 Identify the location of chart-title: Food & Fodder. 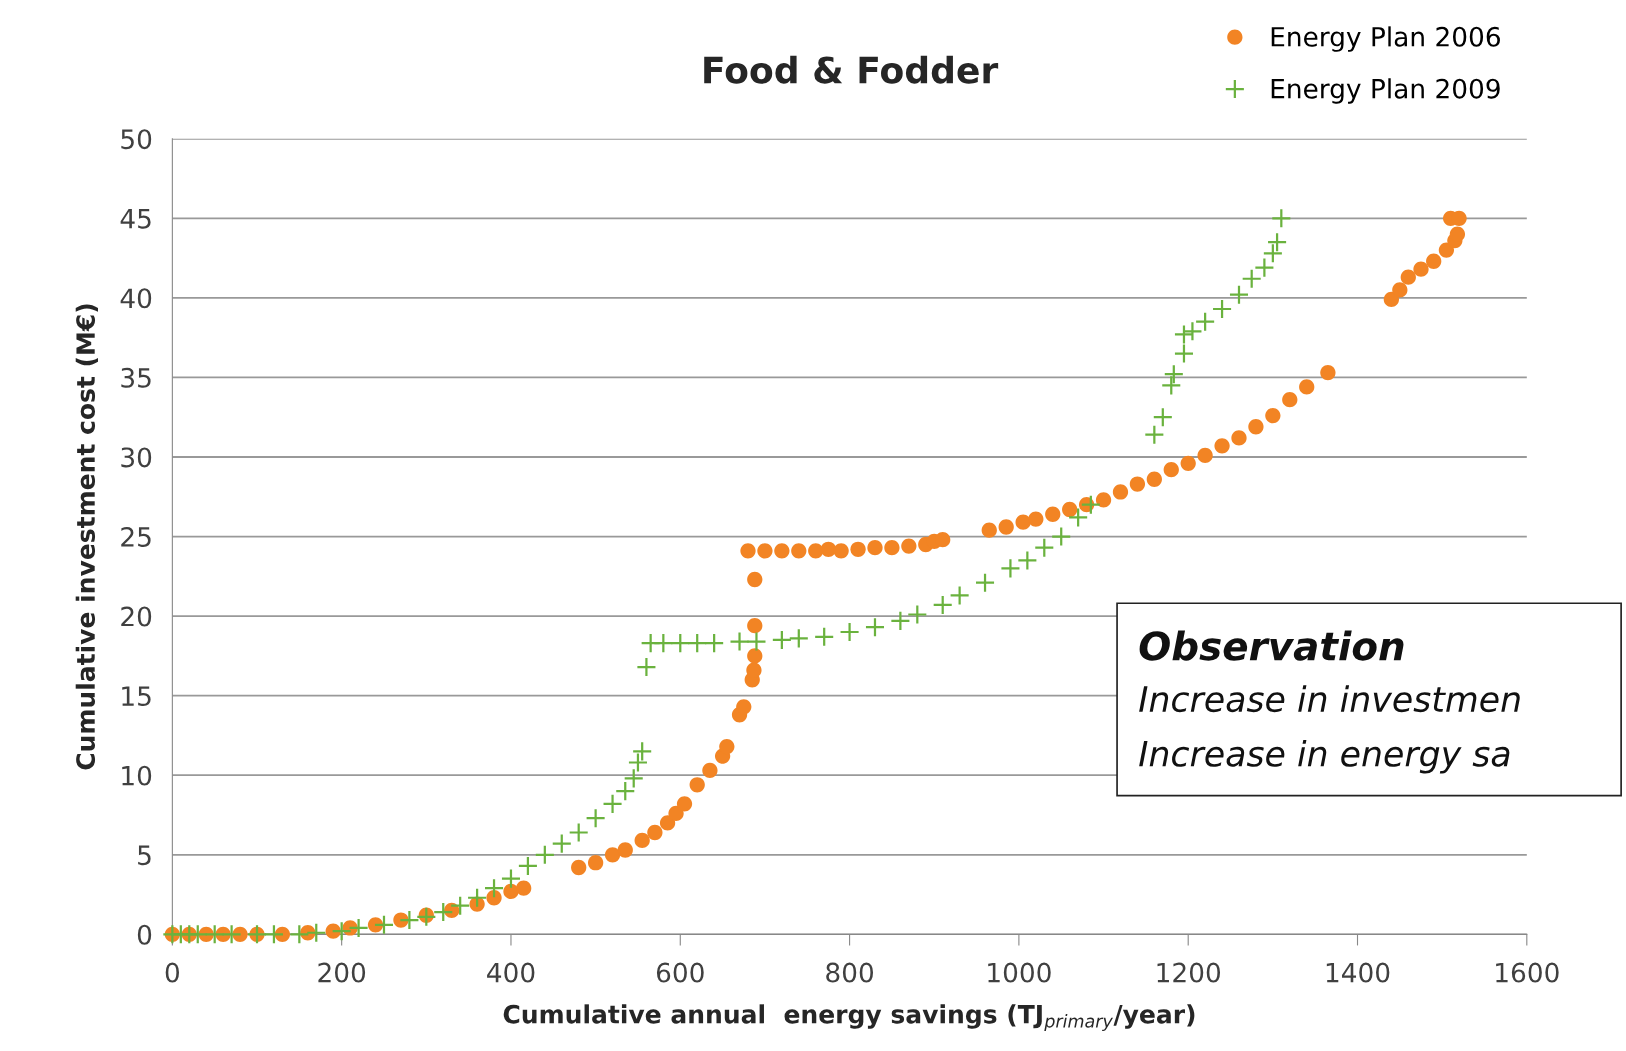
(851, 69).